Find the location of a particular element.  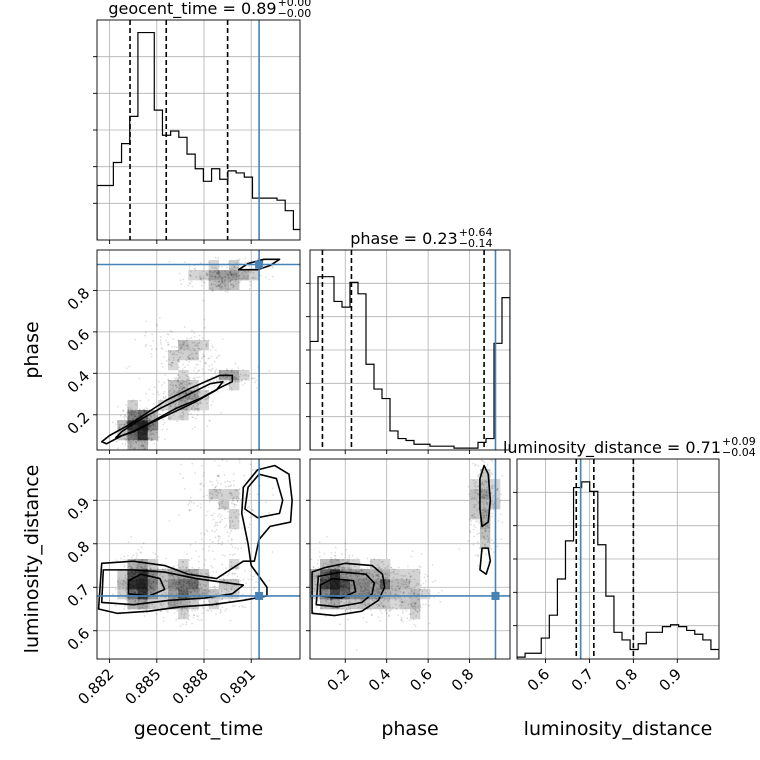

title-plus-luminosity_distance: +0.09 is located at coordinates (739, 441).